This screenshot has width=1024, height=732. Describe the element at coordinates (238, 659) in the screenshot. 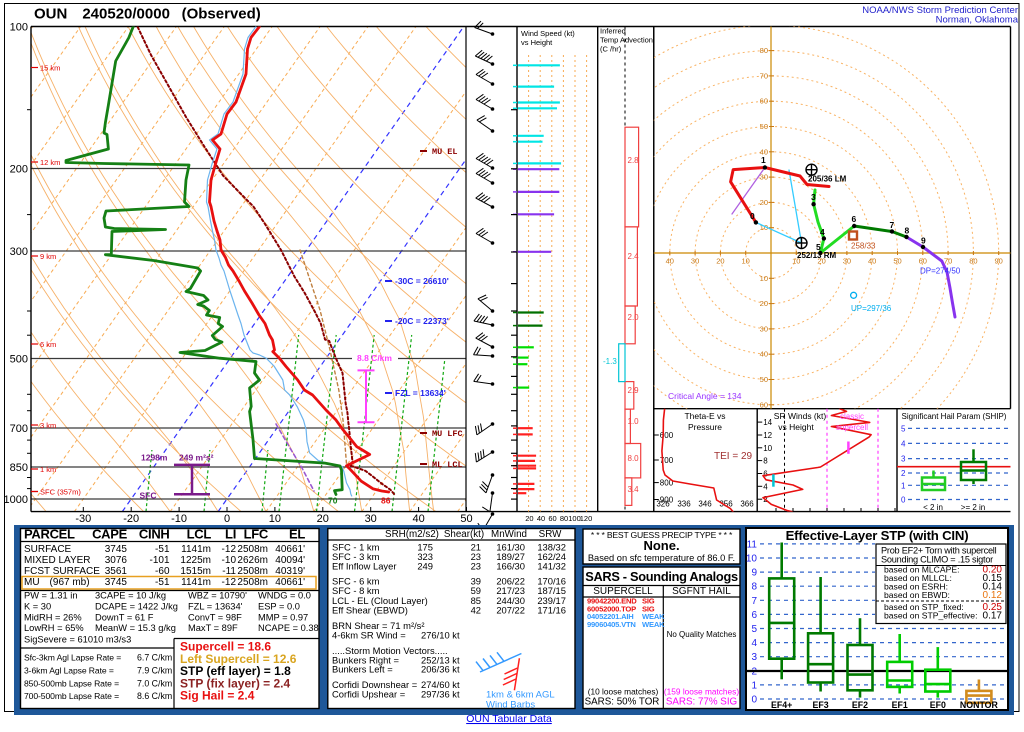

I see `svg-text: Left Supercell = 12.6` at that location.